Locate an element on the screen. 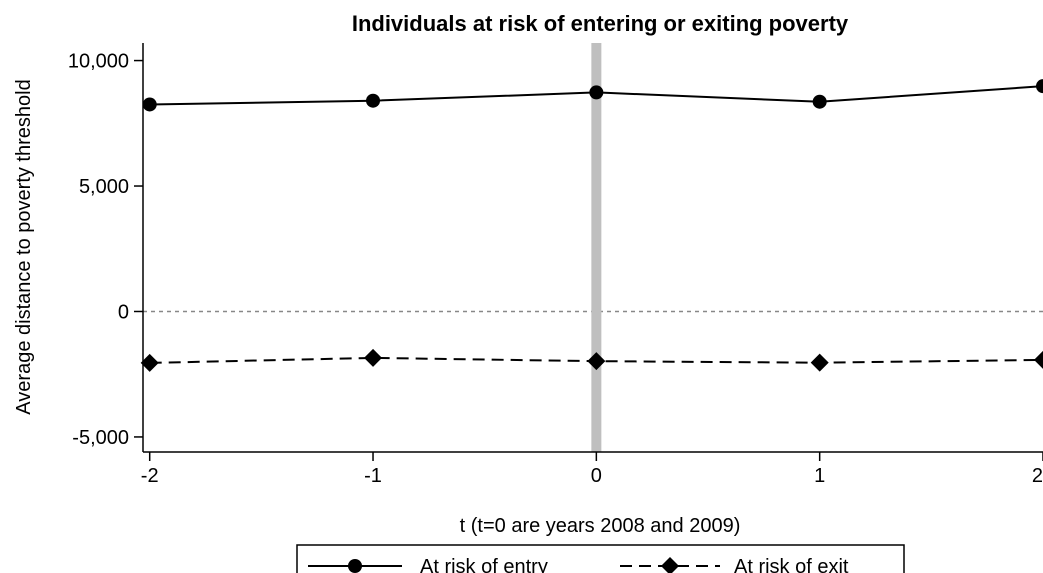 This screenshot has width=1043, height=573. series-entry is located at coordinates (592, 95).